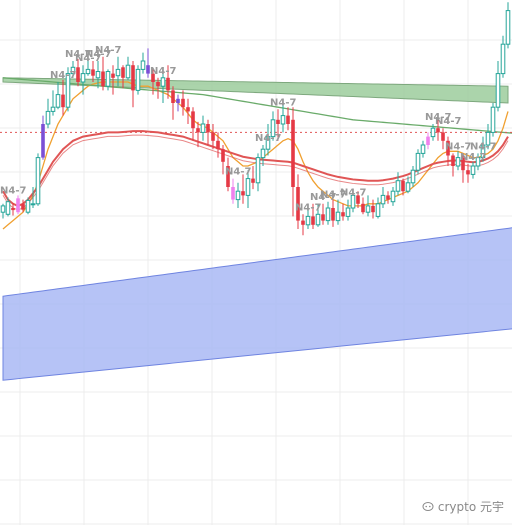 The height and width of the screenshot is (525, 512). I want to click on moving-average-line, so click(257, 105).